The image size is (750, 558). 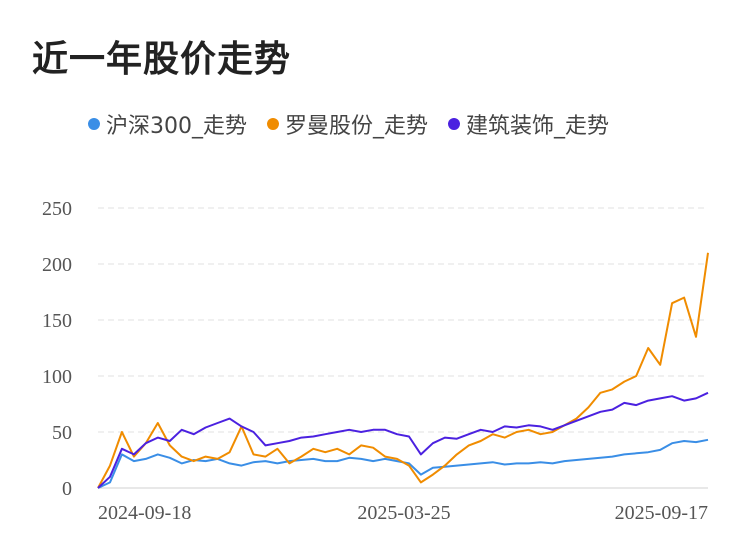 I want to click on legend-label: 罗曼股份_走势, so click(x=357, y=126).